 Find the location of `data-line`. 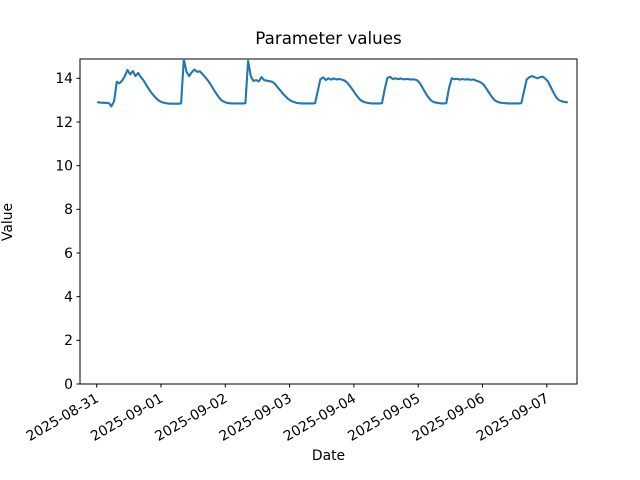

data-line is located at coordinates (332, 83).